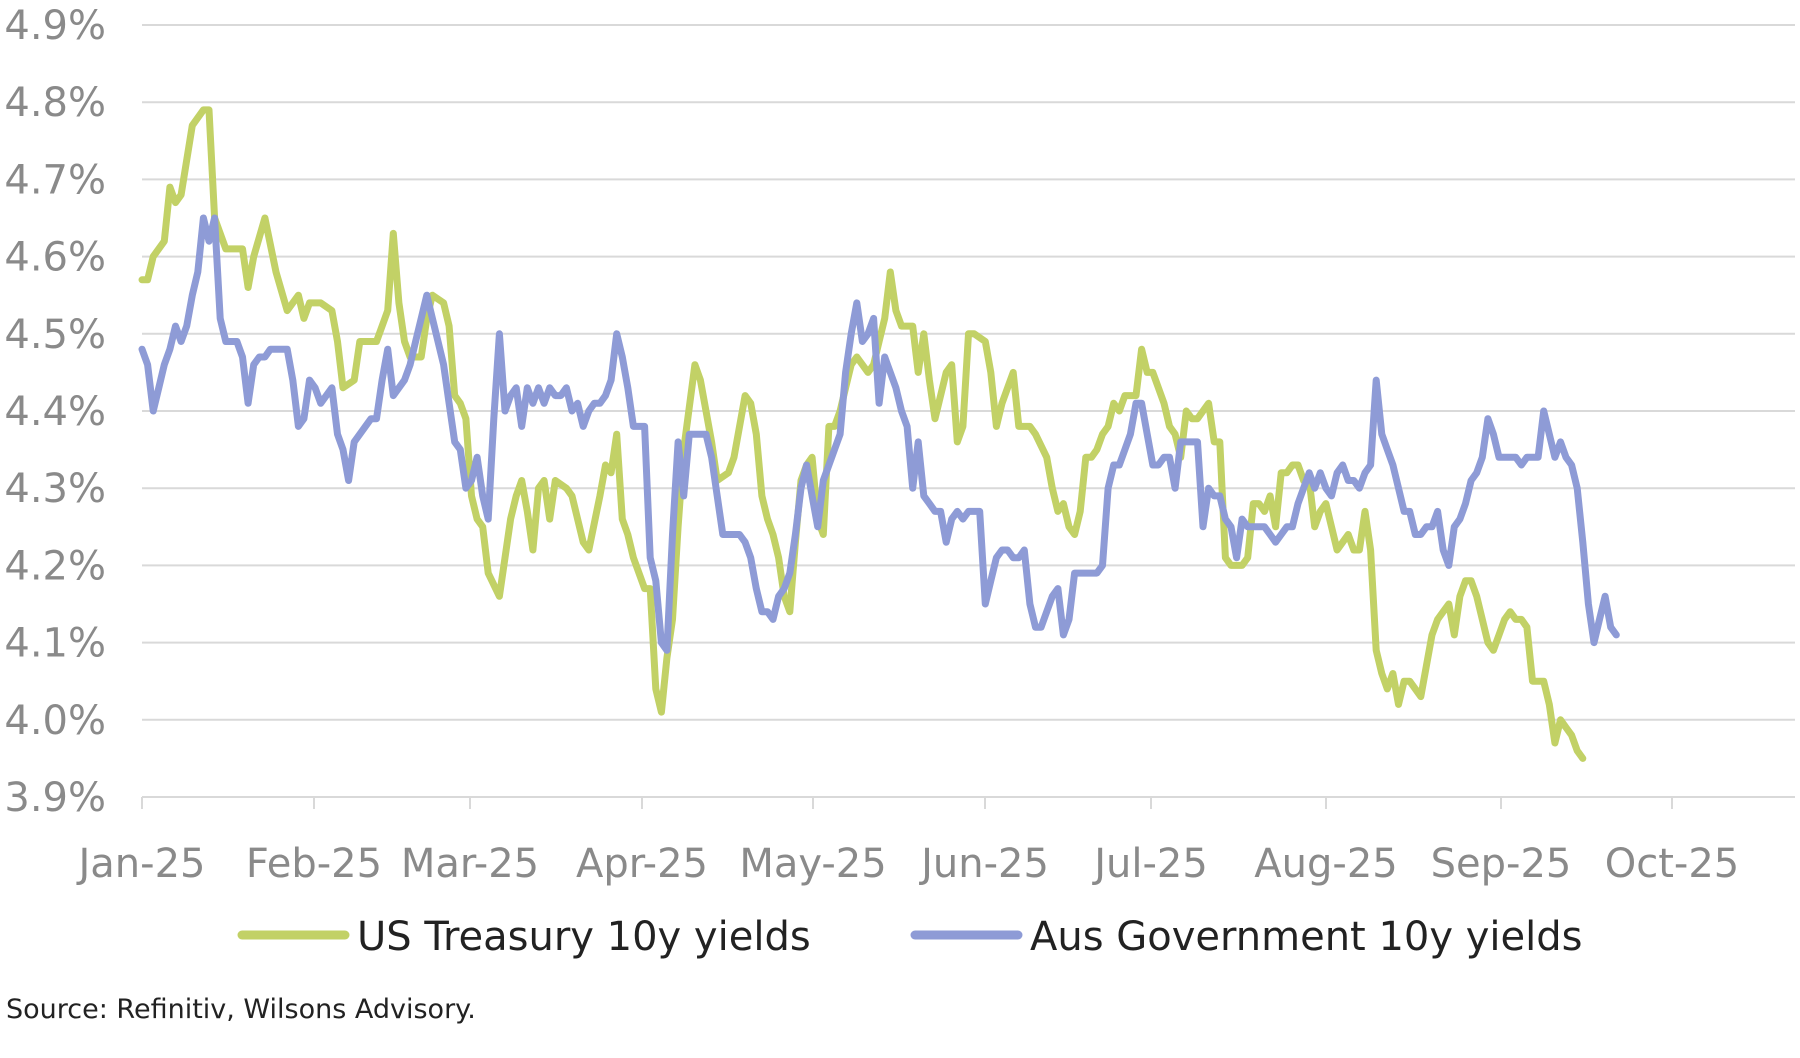 The image size is (1800, 1058). Describe the element at coordinates (470, 864) in the screenshot. I see `x-tick-label: Mar-25` at that location.